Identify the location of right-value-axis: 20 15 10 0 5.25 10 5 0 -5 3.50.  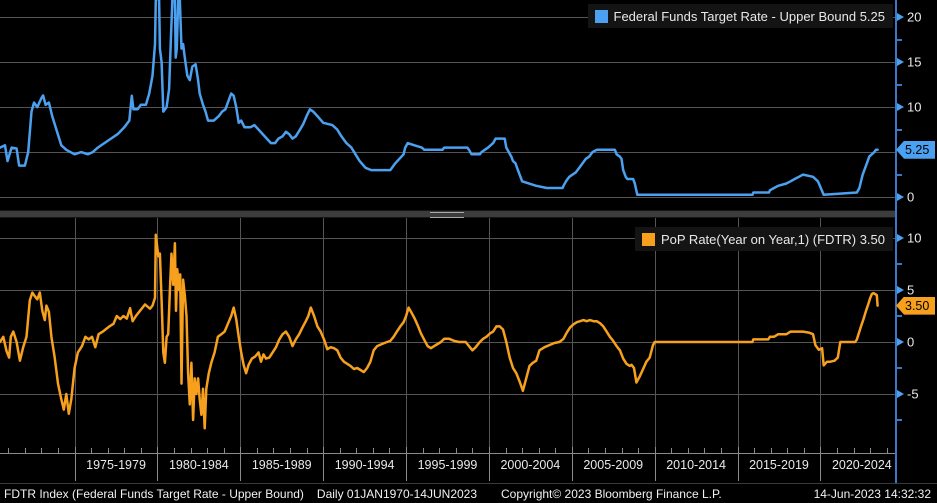
(916, 241).